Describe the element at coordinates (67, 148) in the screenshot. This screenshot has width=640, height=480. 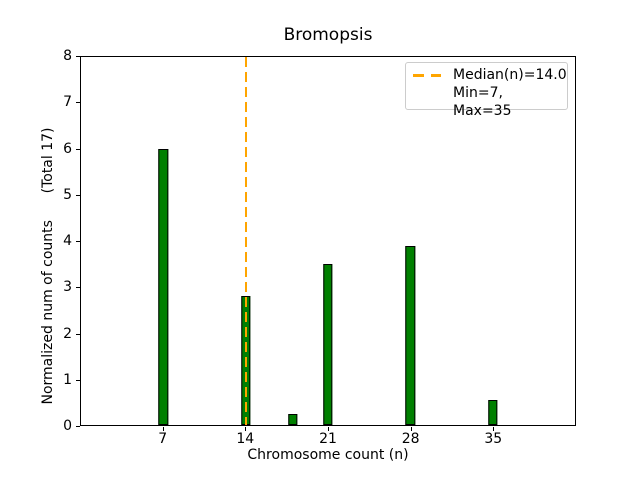
I see `y-tick-label: 6` at that location.